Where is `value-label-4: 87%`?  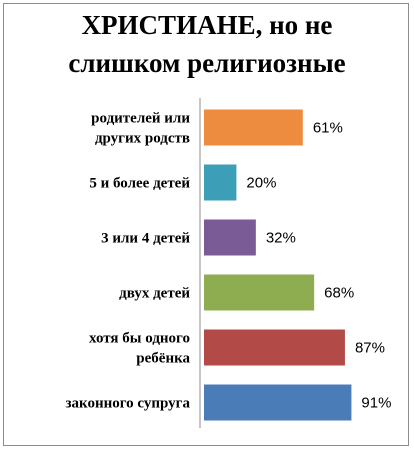
value-label-4: 87% is located at coordinates (370, 348).